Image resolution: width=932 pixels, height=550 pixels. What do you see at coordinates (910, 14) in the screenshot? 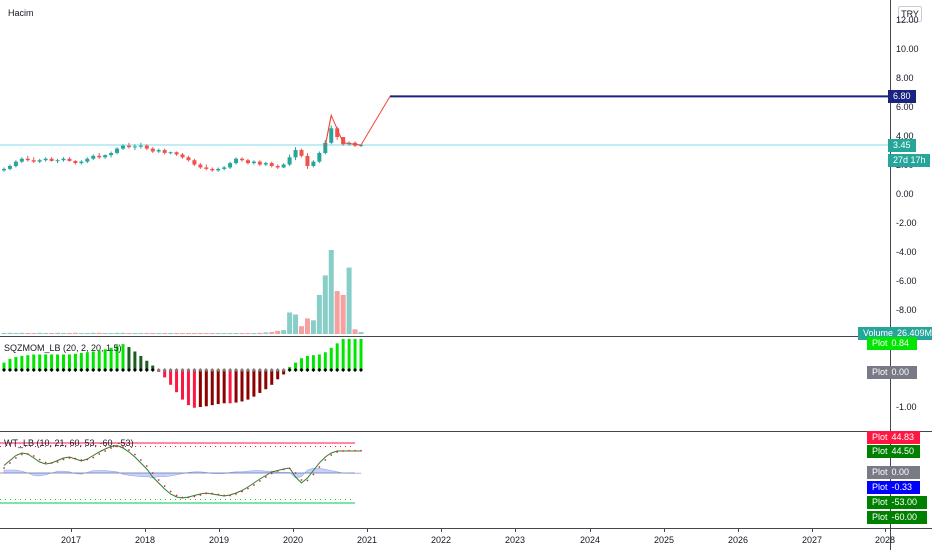
I see `currency-button: TRY` at bounding box center [910, 14].